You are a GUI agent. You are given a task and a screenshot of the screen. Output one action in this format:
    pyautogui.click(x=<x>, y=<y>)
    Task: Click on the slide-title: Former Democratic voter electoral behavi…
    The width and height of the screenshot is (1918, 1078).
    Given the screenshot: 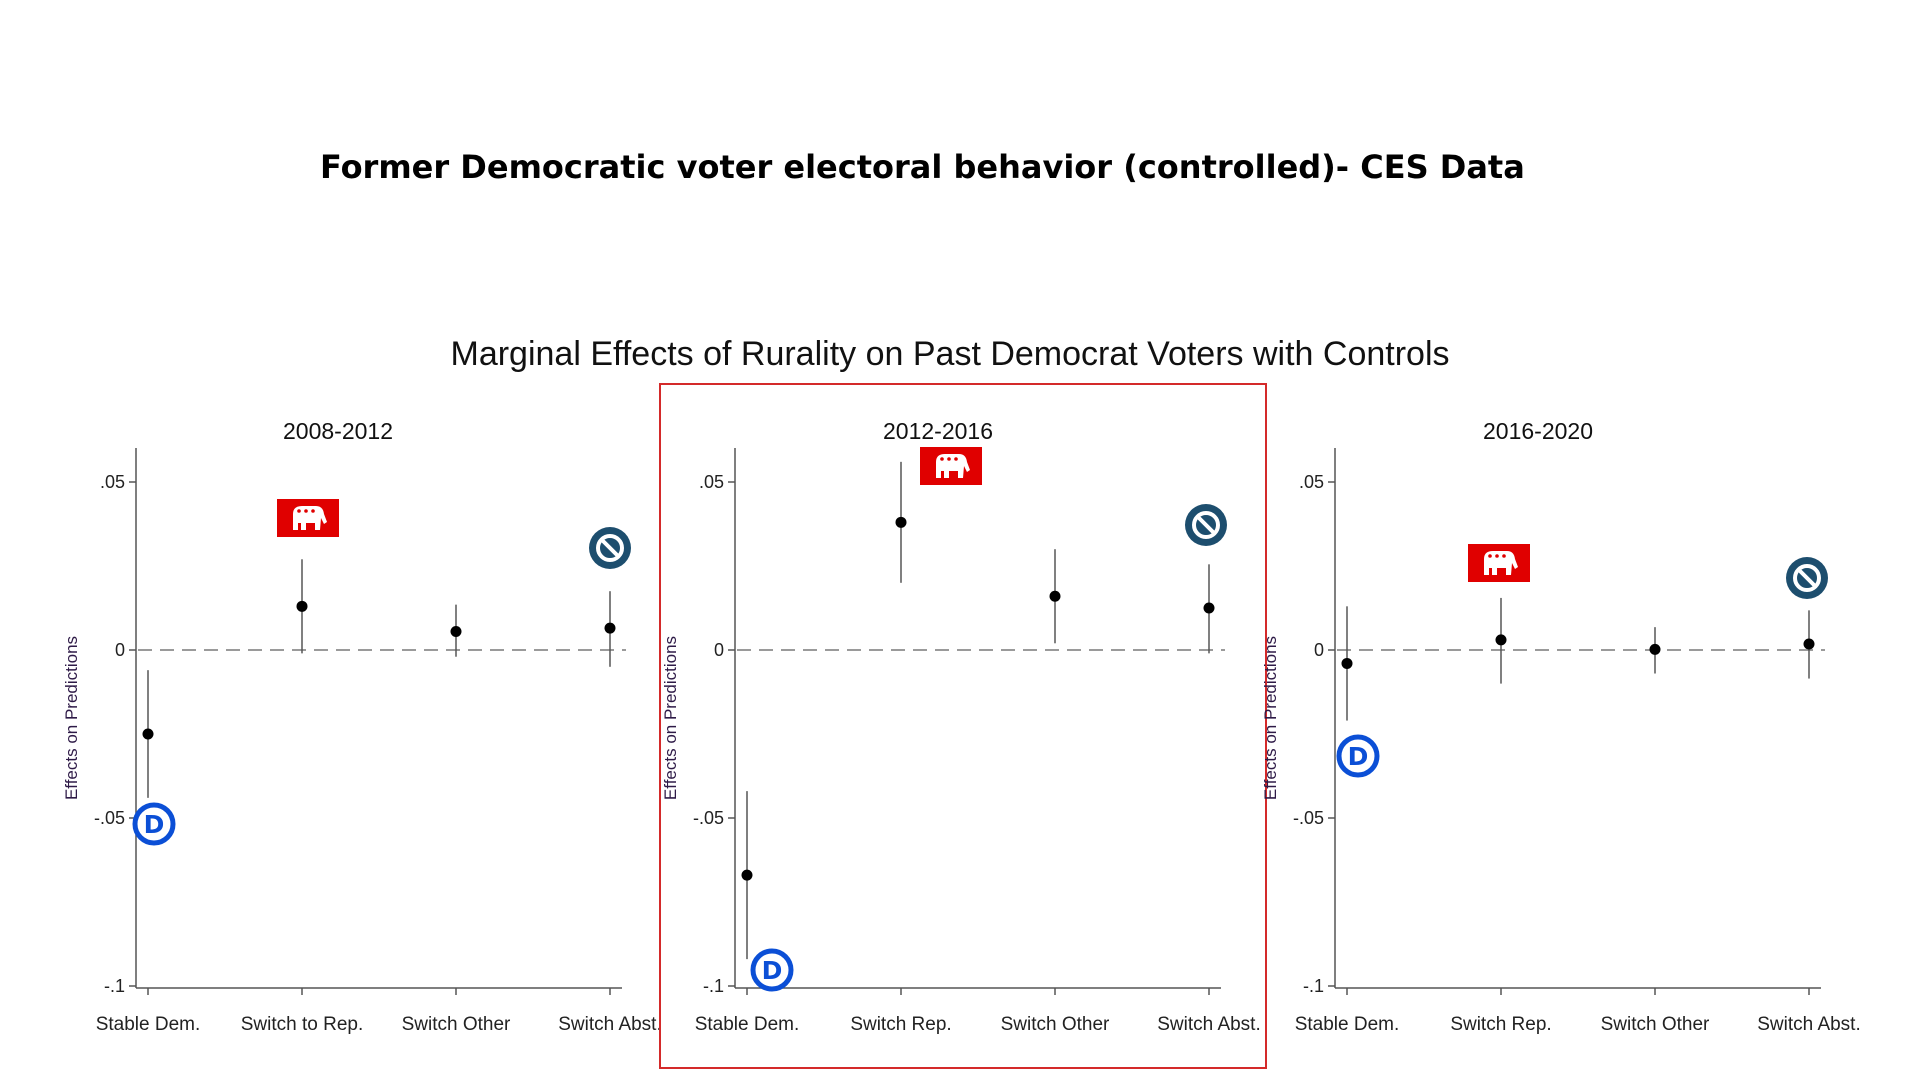 What is the action you would take?
    pyautogui.click(x=922, y=167)
    